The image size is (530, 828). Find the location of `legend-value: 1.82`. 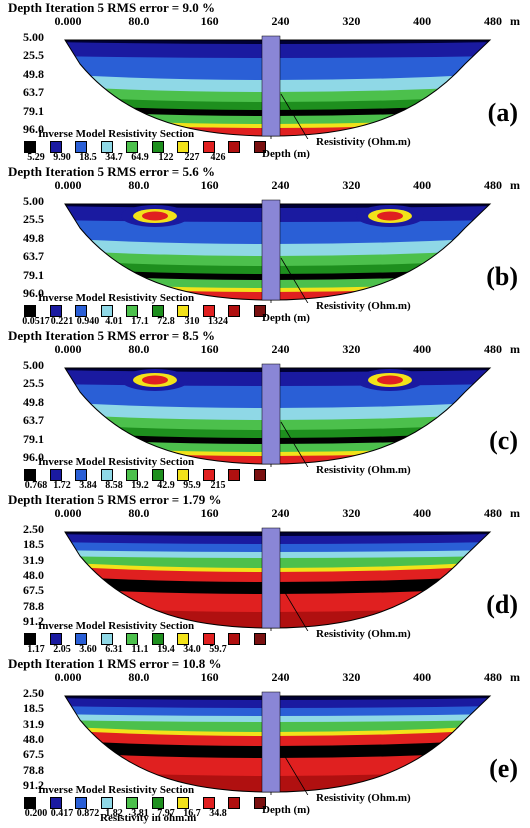

legend-value: 1.82 is located at coordinates (114, 813).